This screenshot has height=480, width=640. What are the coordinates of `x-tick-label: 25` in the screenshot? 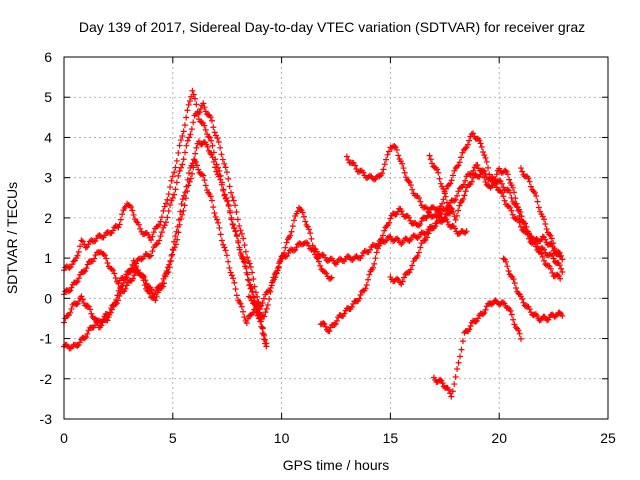 It's located at (608, 438).